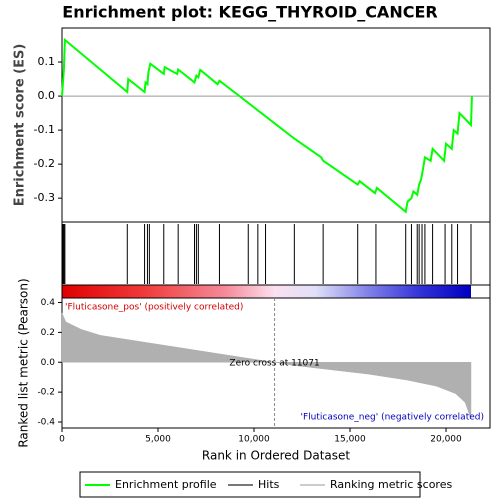 The image size is (500, 500). What do you see at coordinates (47, 61) in the screenshot?
I see `y-tick-label: 0.1` at bounding box center [47, 61].